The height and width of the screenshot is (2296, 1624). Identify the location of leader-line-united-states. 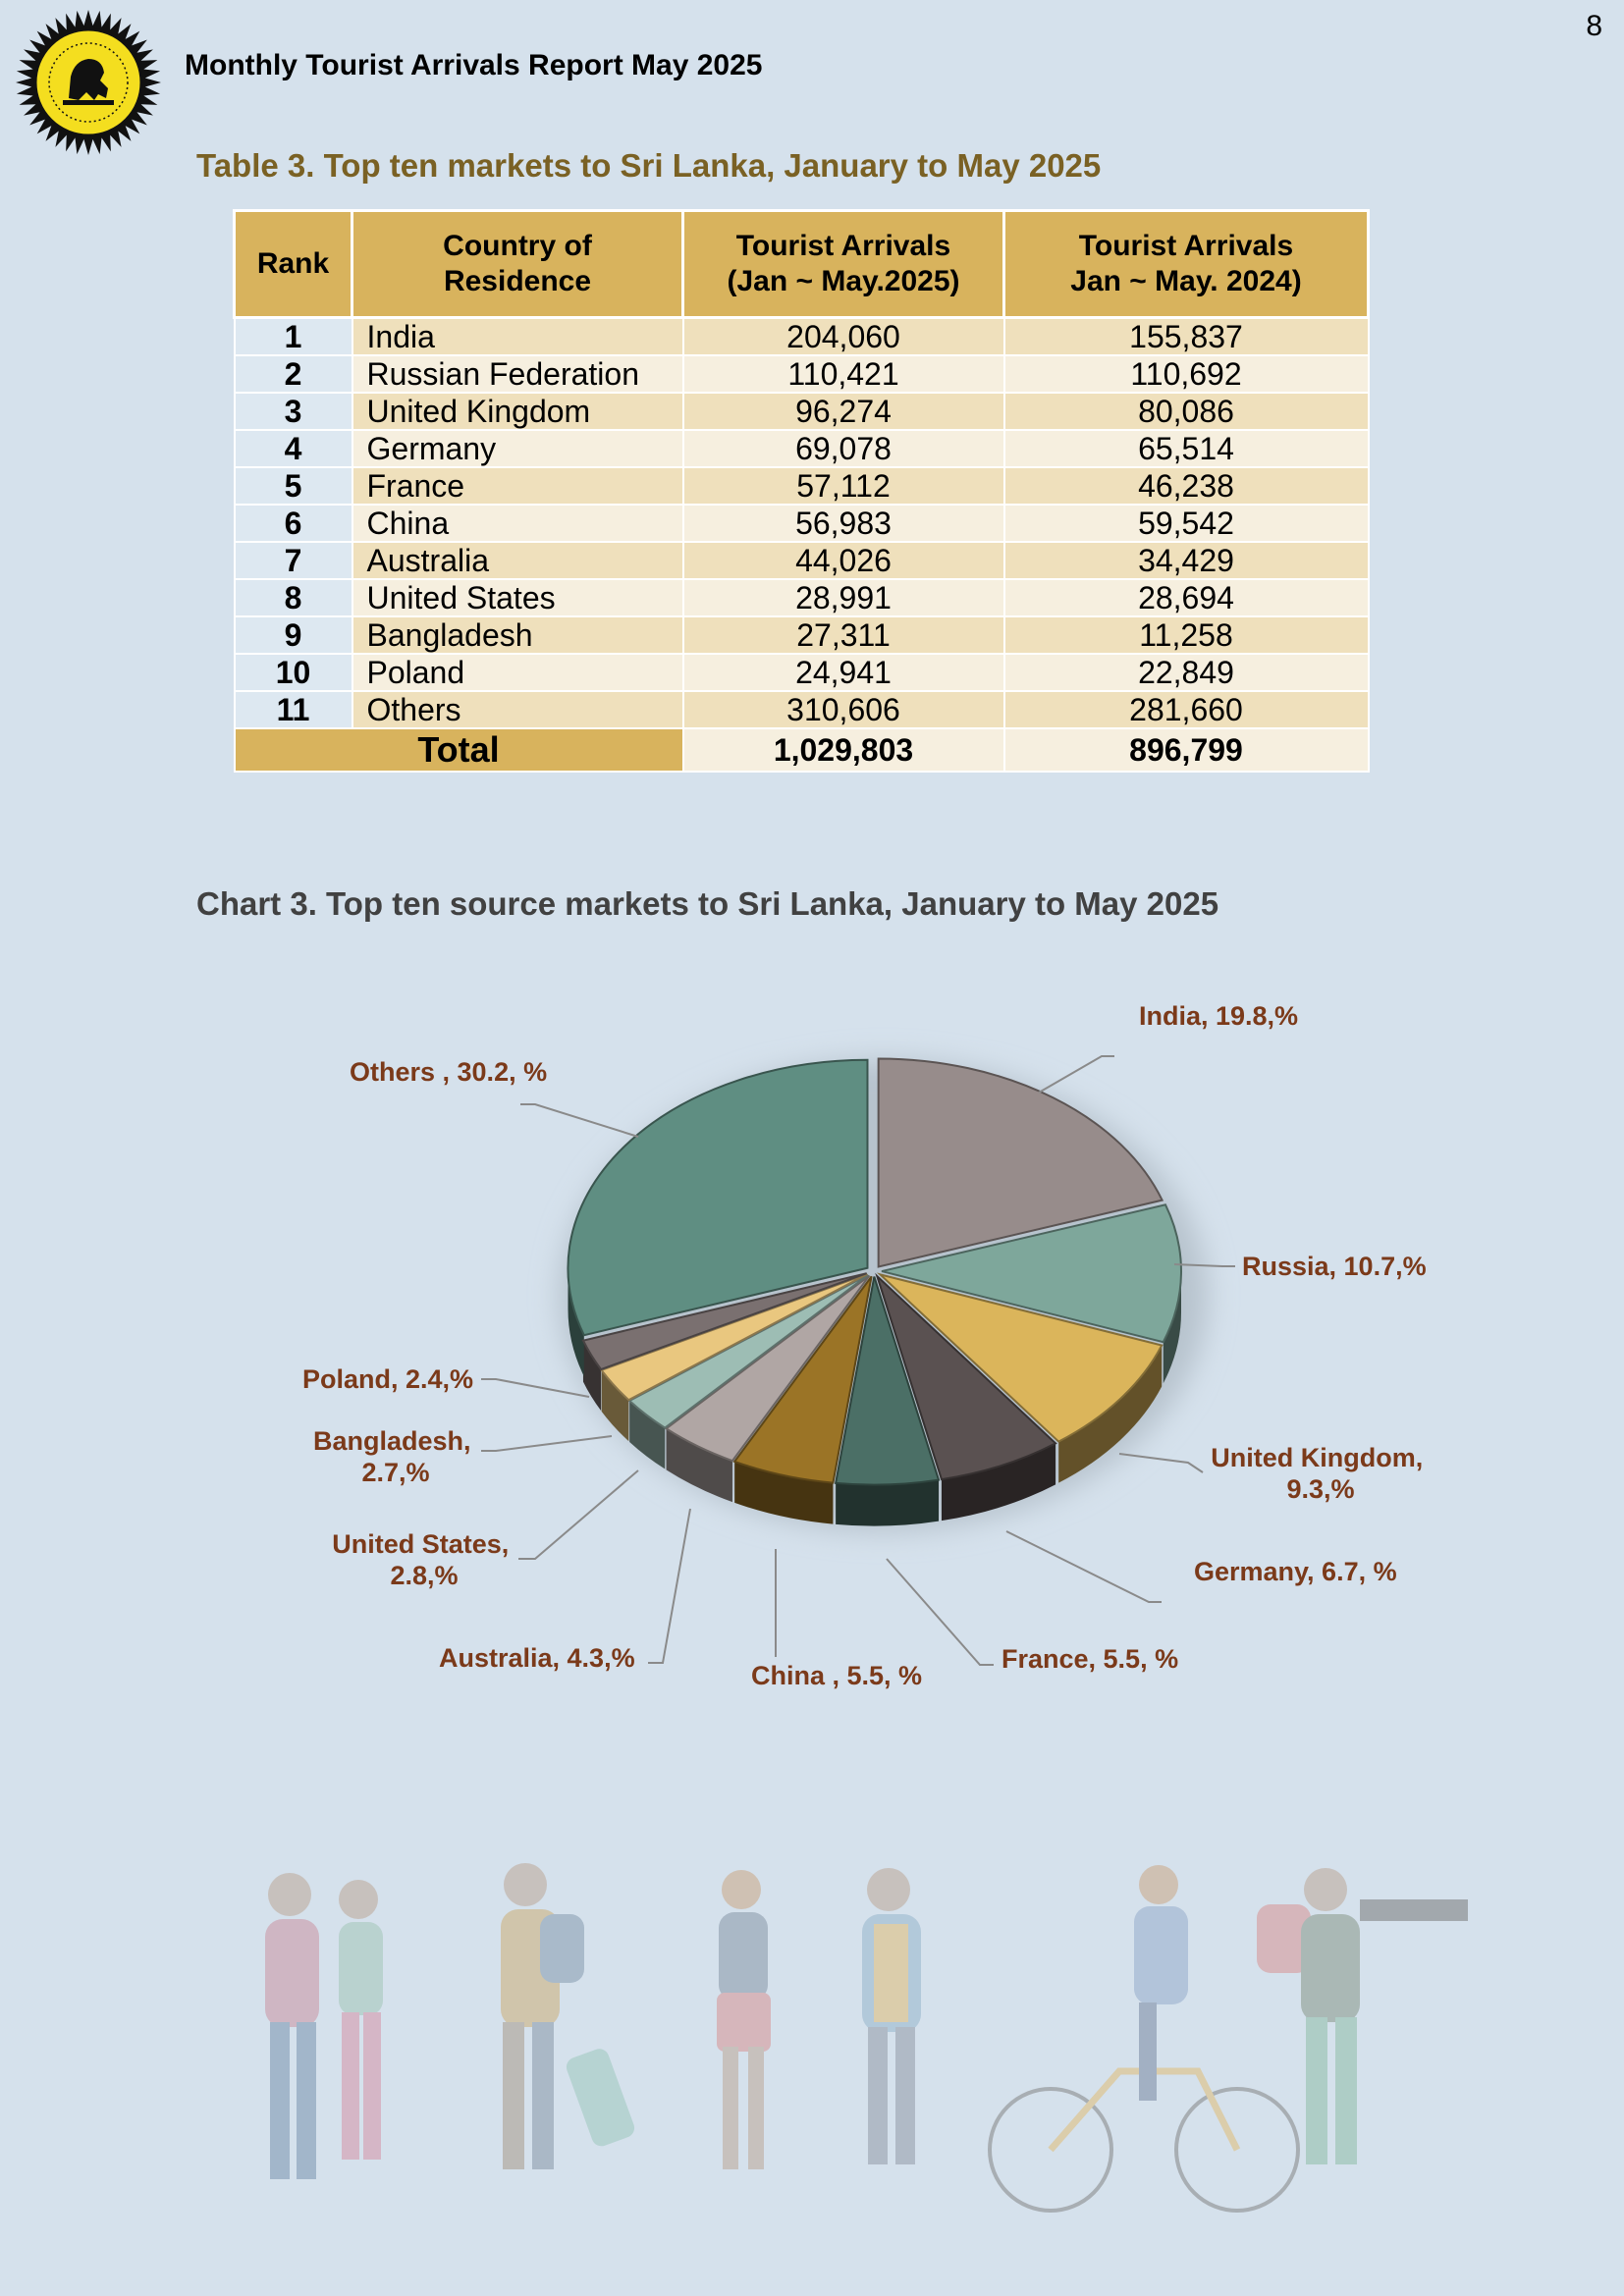
(578, 1514).